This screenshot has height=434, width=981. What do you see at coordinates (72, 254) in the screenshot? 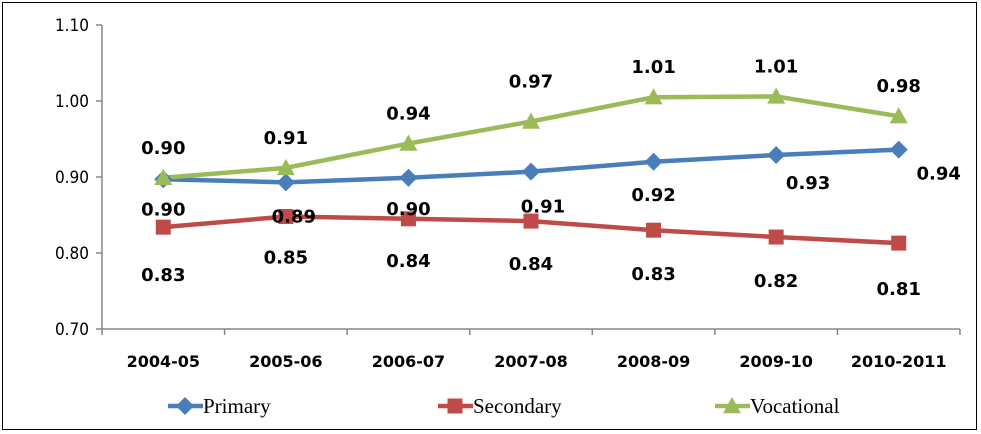
I see `y-tick-label: 0.80` at bounding box center [72, 254].